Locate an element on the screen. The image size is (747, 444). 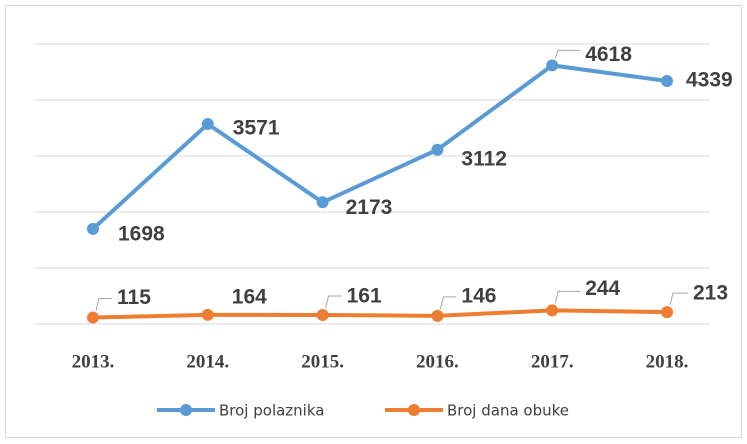
legend-label: Broj polaznika is located at coordinates (271, 411).